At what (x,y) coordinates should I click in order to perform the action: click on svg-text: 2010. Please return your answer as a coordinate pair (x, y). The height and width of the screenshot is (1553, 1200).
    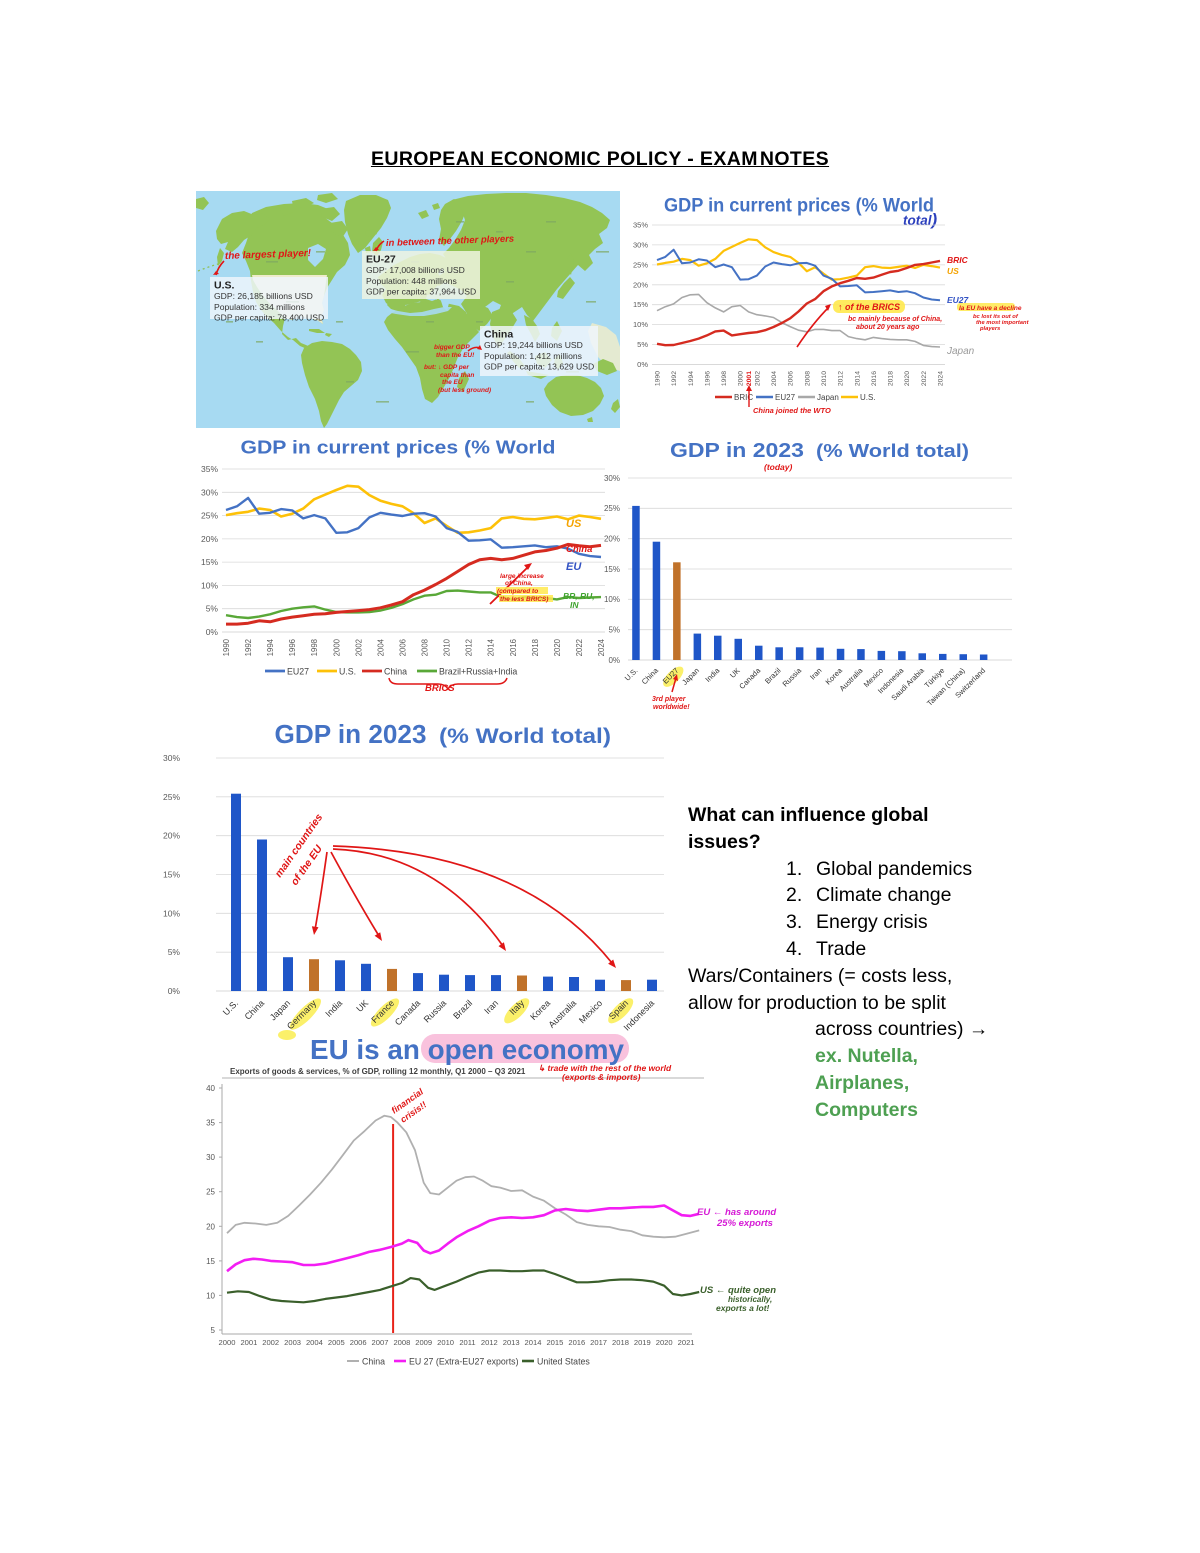
    Looking at the image, I should click on (447, 647).